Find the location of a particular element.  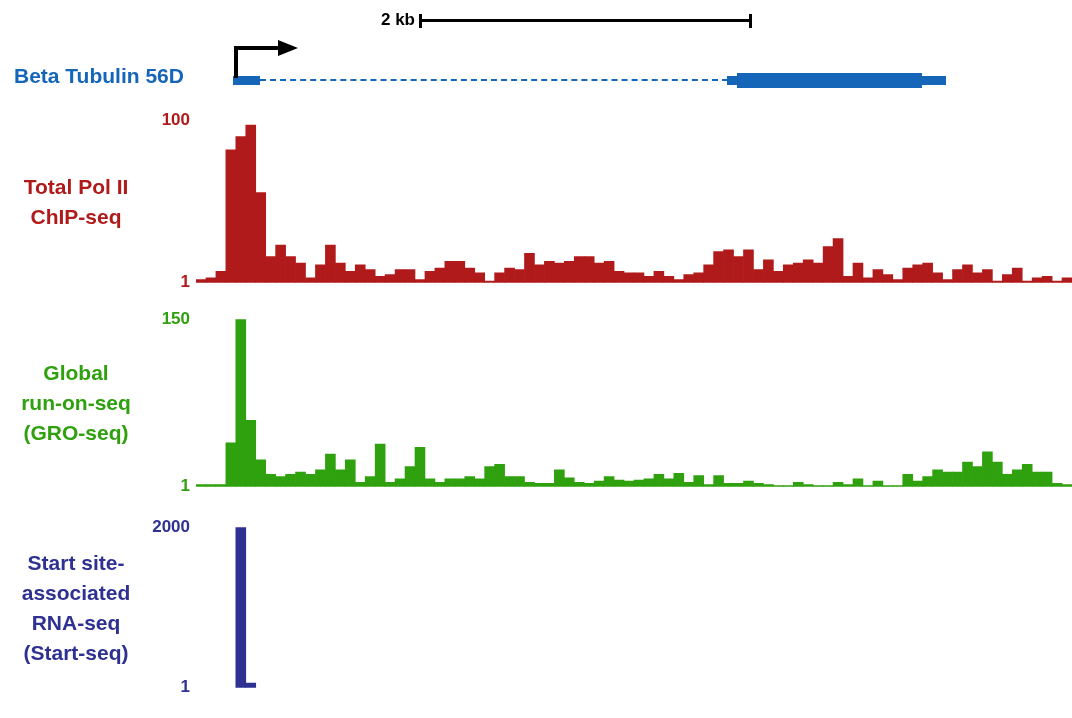

y-tick-label: 2000 is located at coordinates (171, 526).